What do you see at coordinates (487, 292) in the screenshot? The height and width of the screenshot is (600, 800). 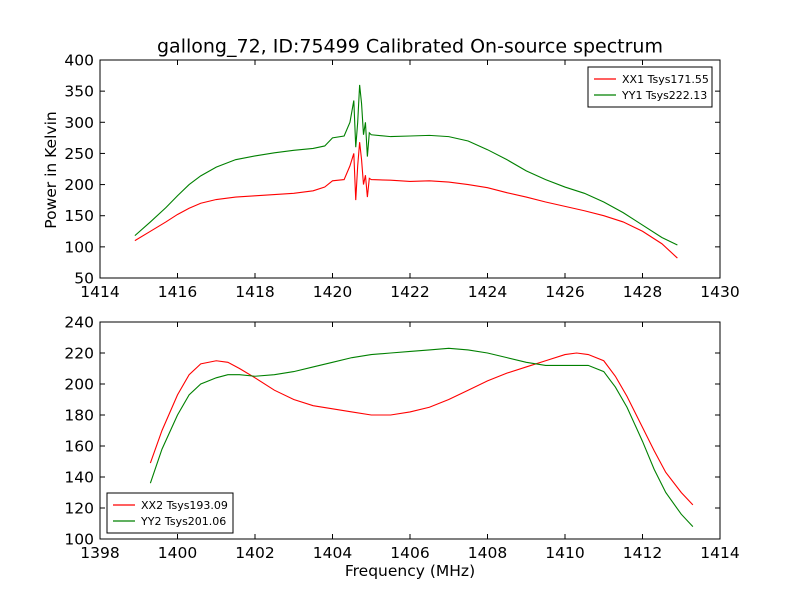 I see `x-tick-label: 1424` at bounding box center [487, 292].